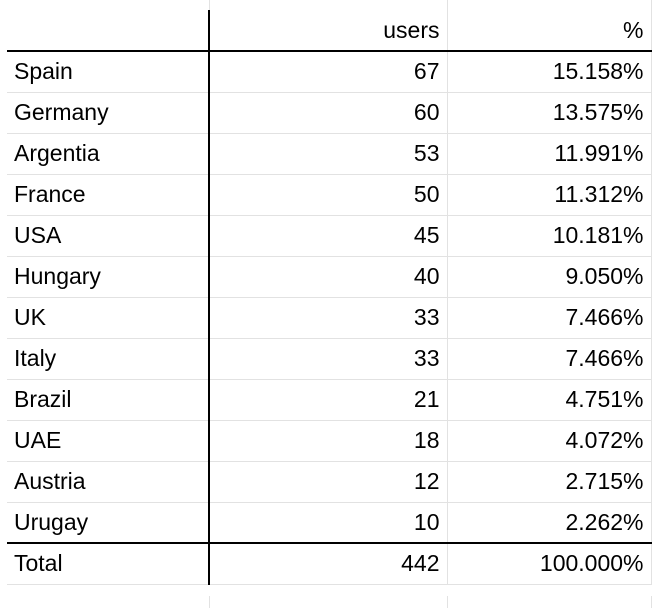  I want to click on users-cell: 67, so click(328, 72).